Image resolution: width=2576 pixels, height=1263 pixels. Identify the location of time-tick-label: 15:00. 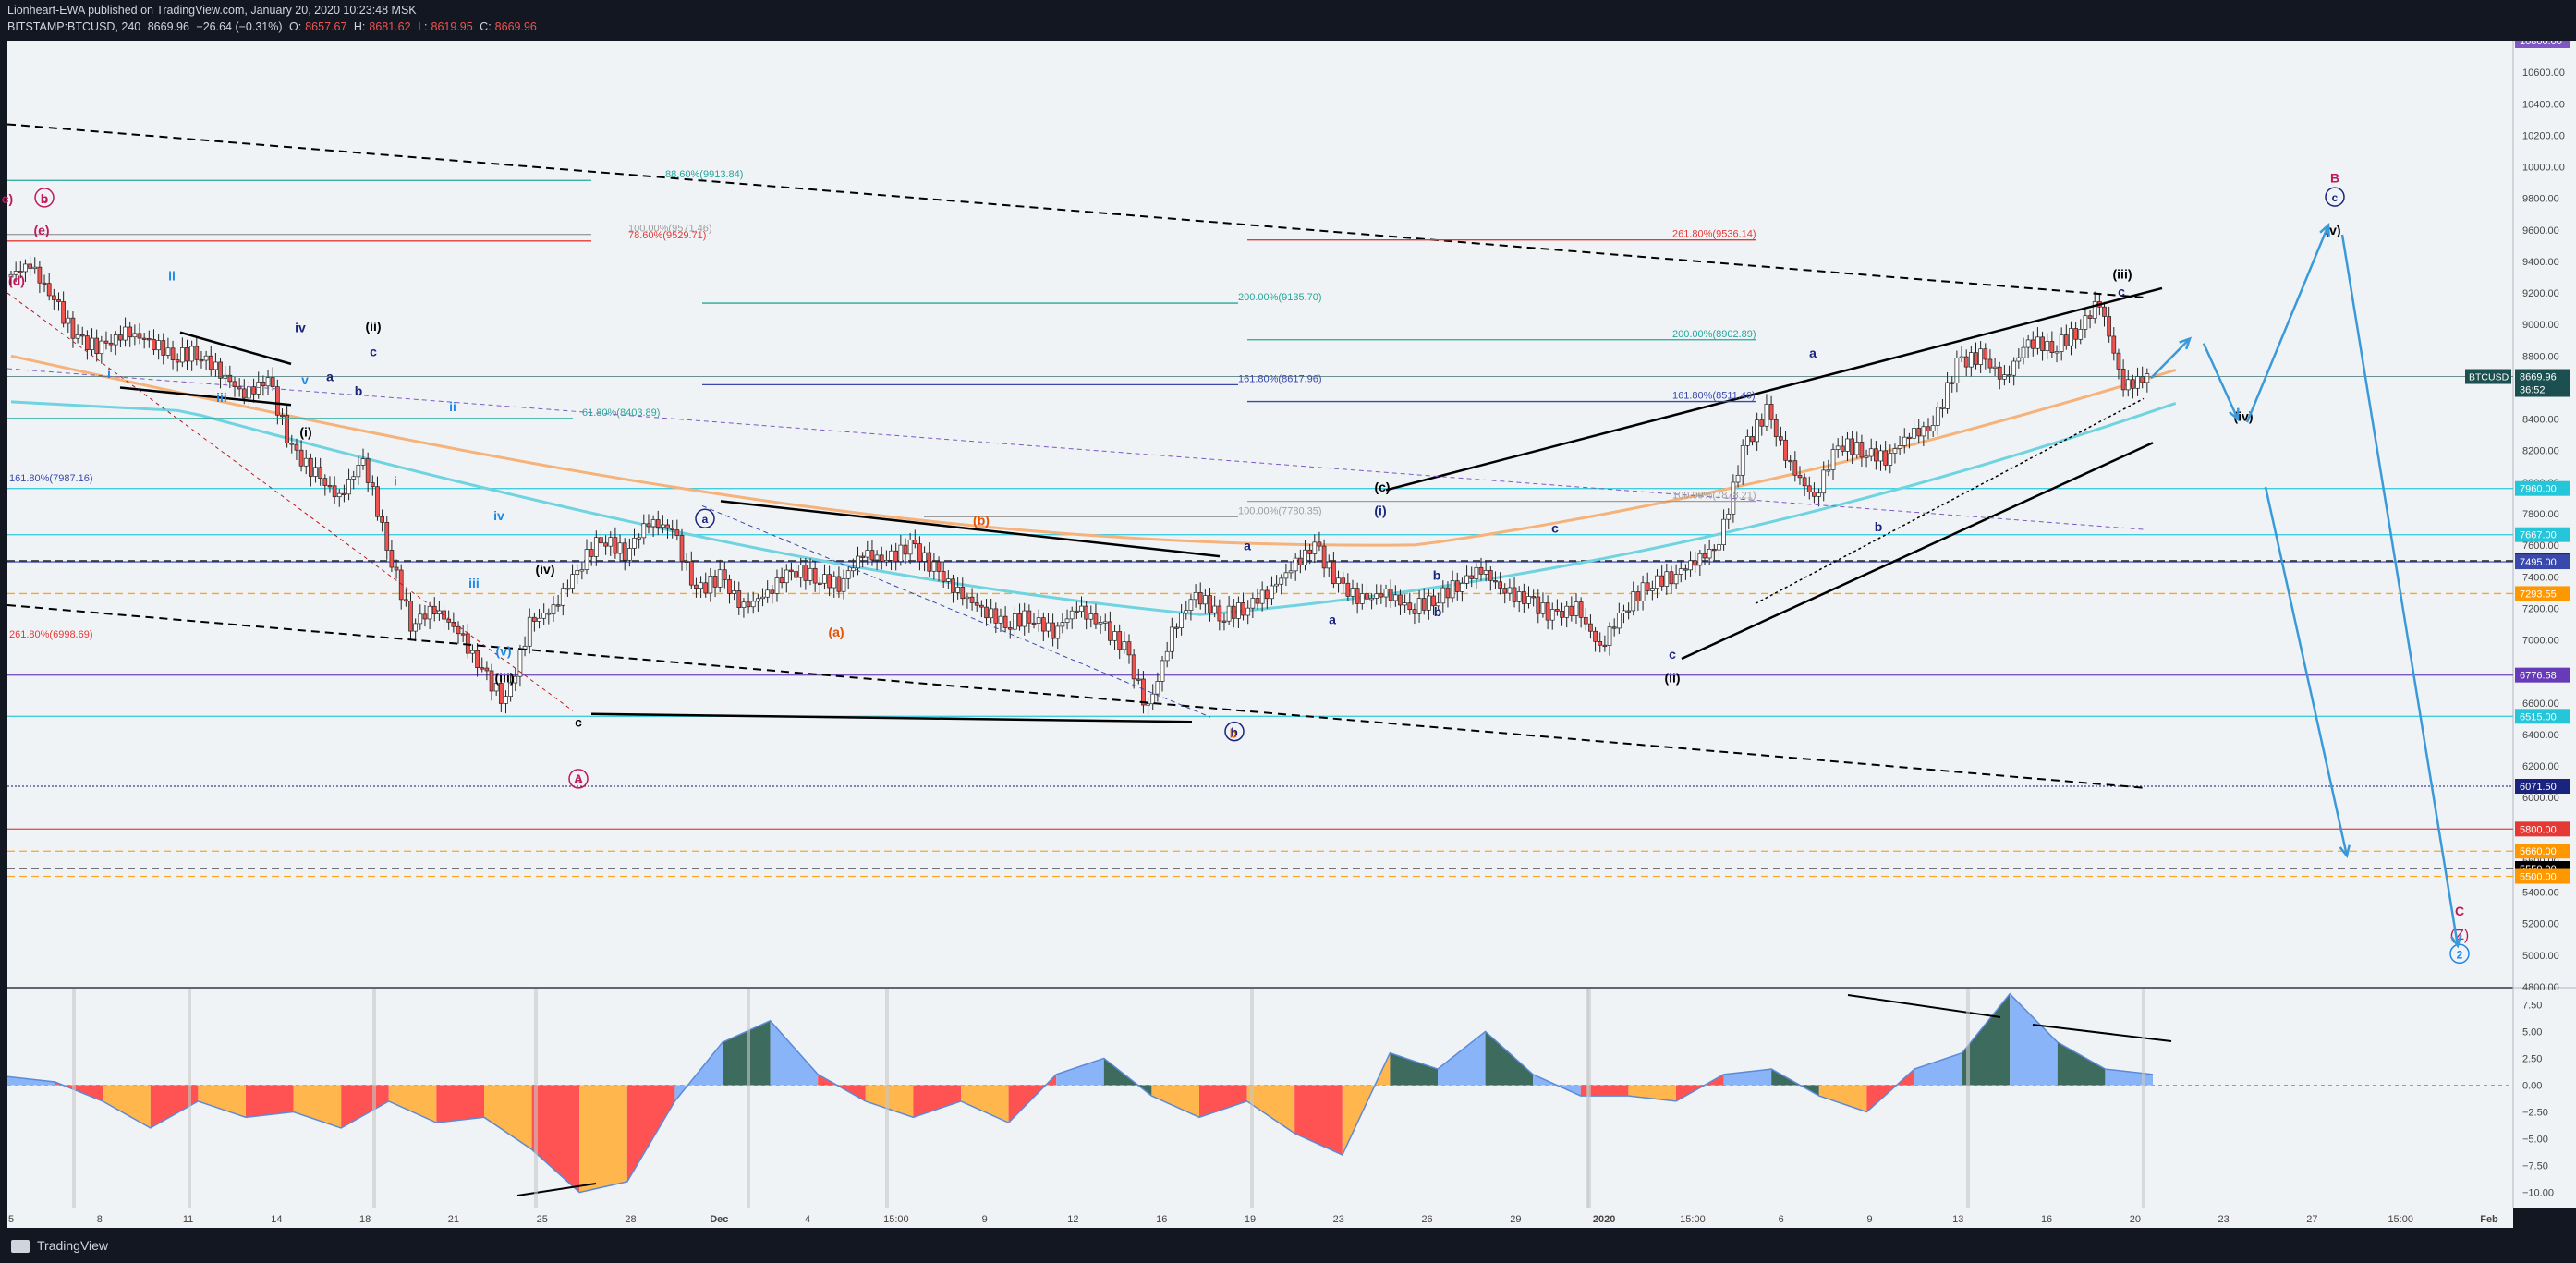
(2400, 1219).